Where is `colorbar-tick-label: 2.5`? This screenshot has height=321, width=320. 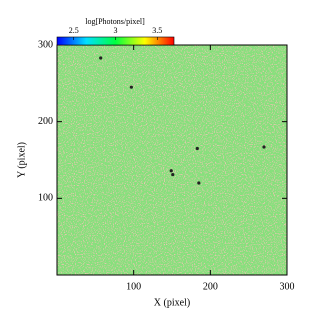
colorbar-tick-label: 2.5 is located at coordinates (74, 30).